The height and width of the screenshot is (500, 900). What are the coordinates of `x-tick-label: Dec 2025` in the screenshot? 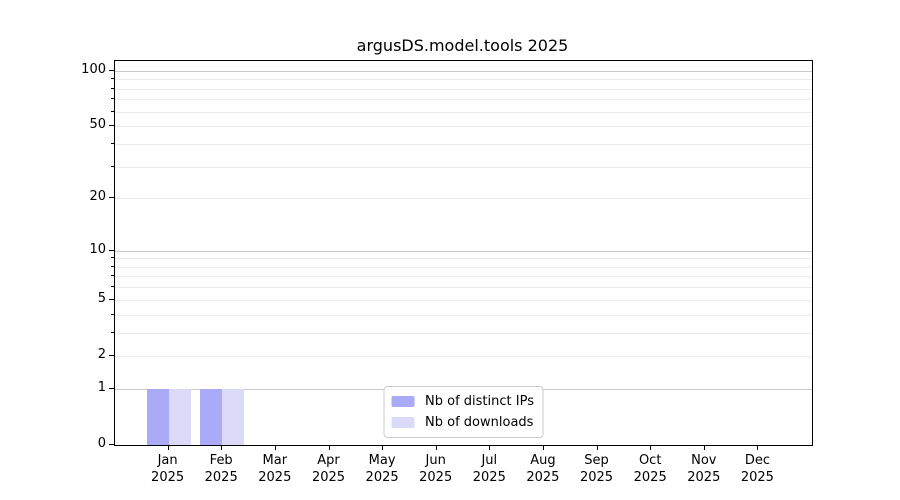 It's located at (757, 469).